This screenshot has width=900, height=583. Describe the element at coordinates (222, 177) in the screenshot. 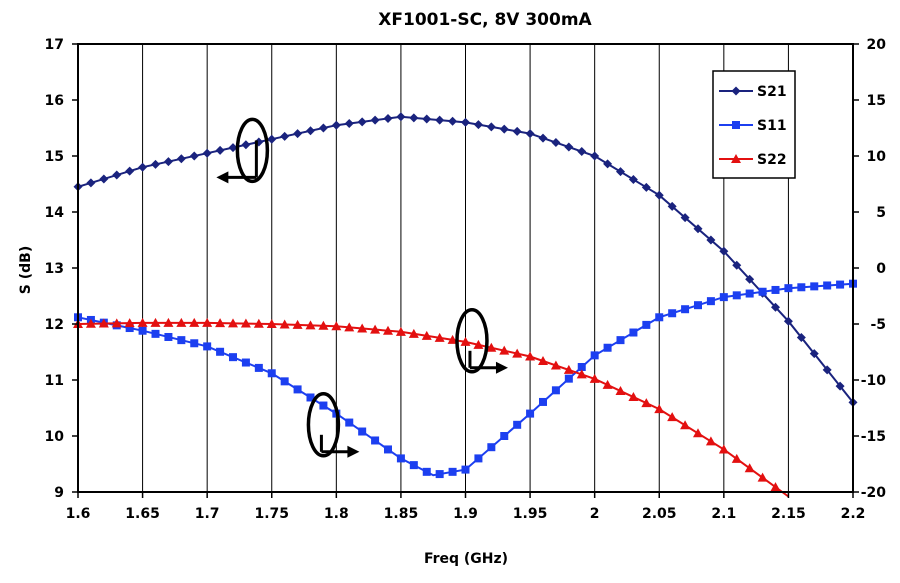

I see `arrow-left-icon` at that location.